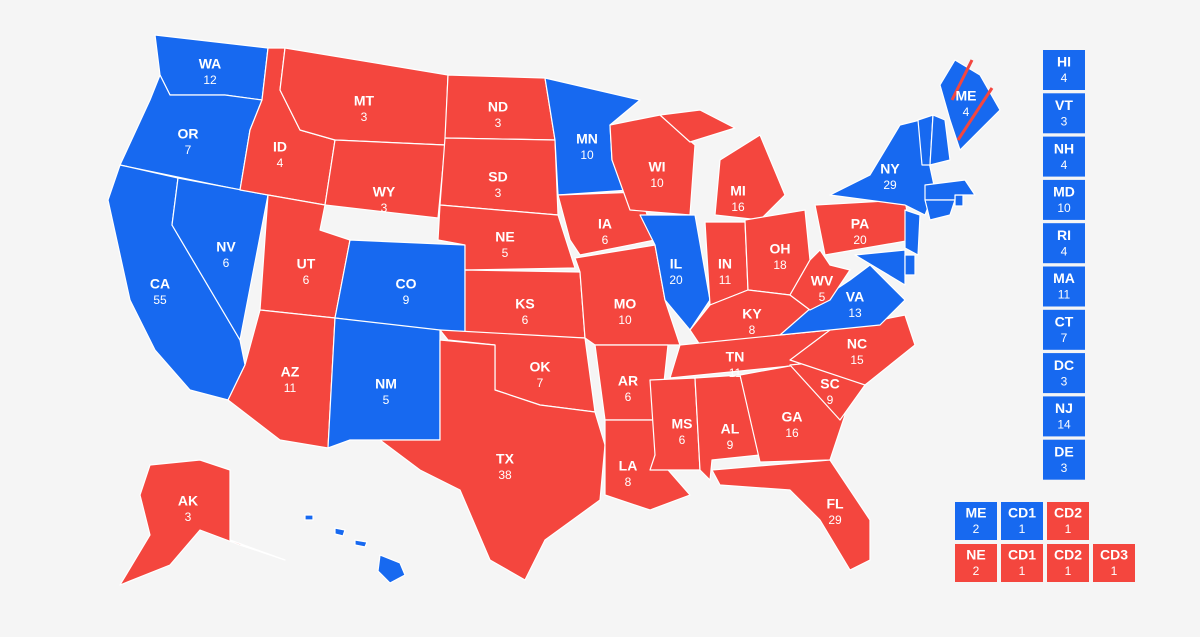 This screenshot has width=1200, height=637. What do you see at coordinates (540, 367) in the screenshot?
I see `state-abbr: OK` at bounding box center [540, 367].